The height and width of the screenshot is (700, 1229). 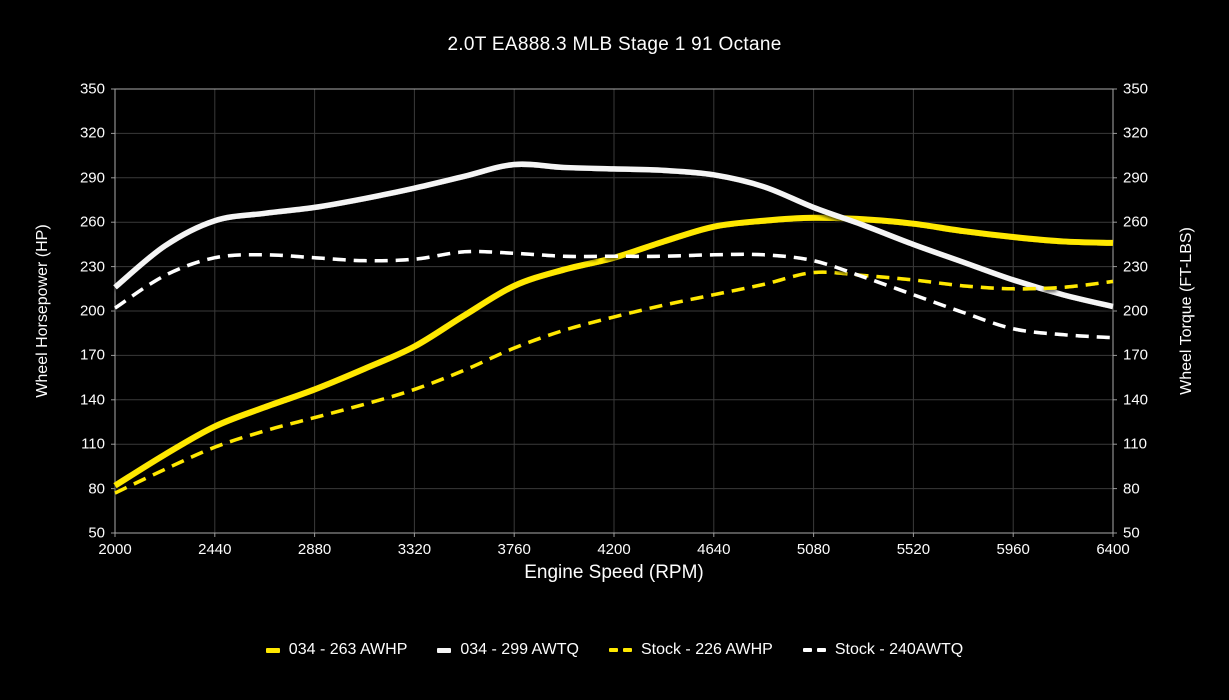 What do you see at coordinates (1113, 549) in the screenshot?
I see `x-tick-label: 6400` at bounding box center [1113, 549].